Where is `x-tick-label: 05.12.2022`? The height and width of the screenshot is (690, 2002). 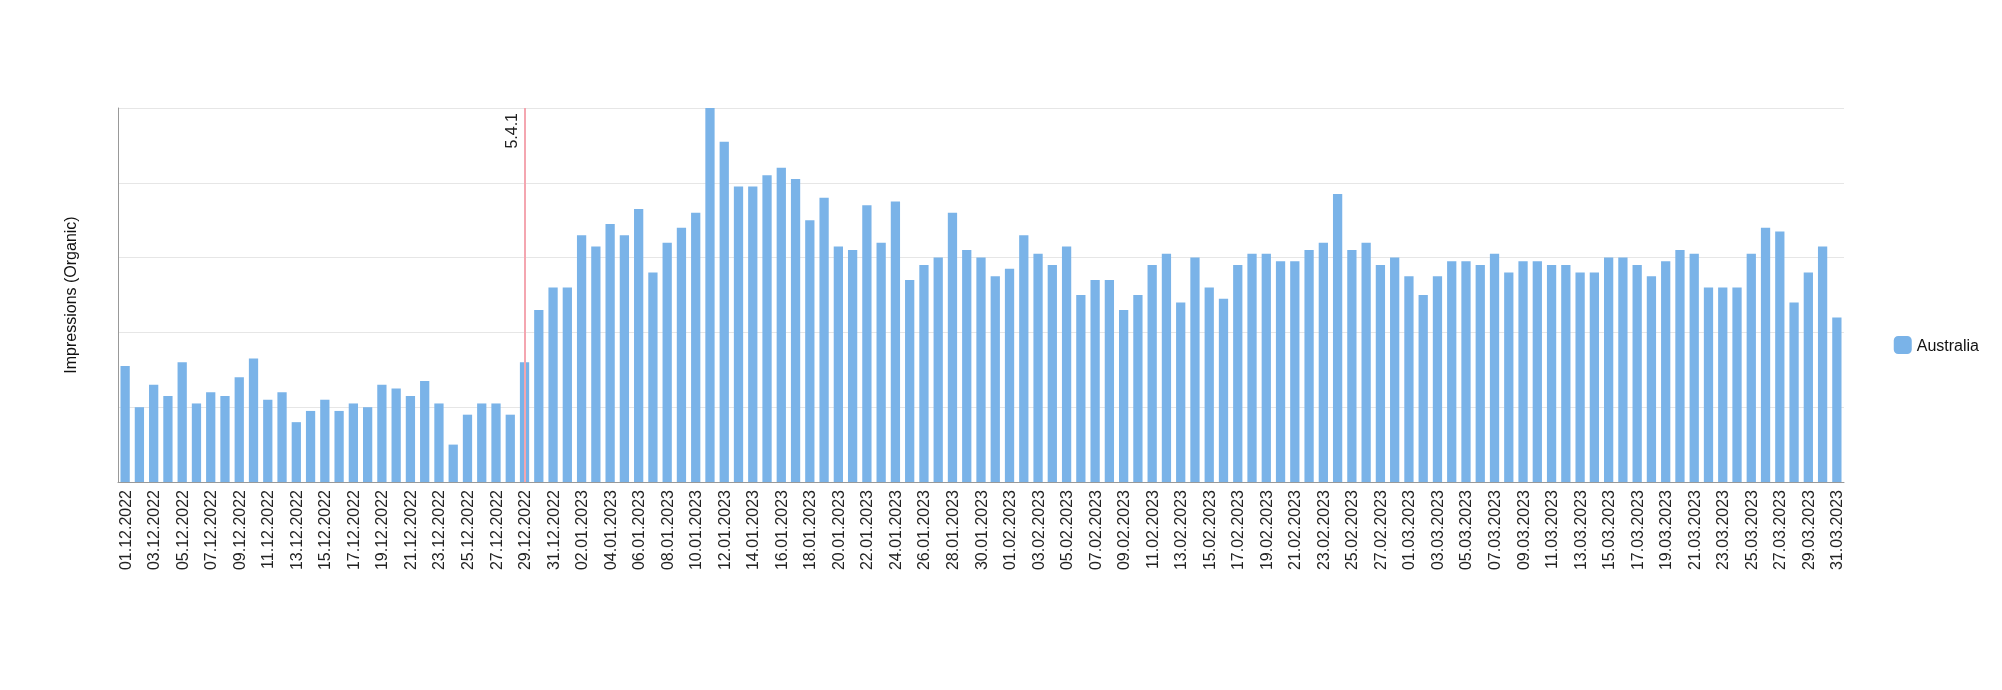
x-tick-label: 05.12.2022 is located at coordinates (182, 530).